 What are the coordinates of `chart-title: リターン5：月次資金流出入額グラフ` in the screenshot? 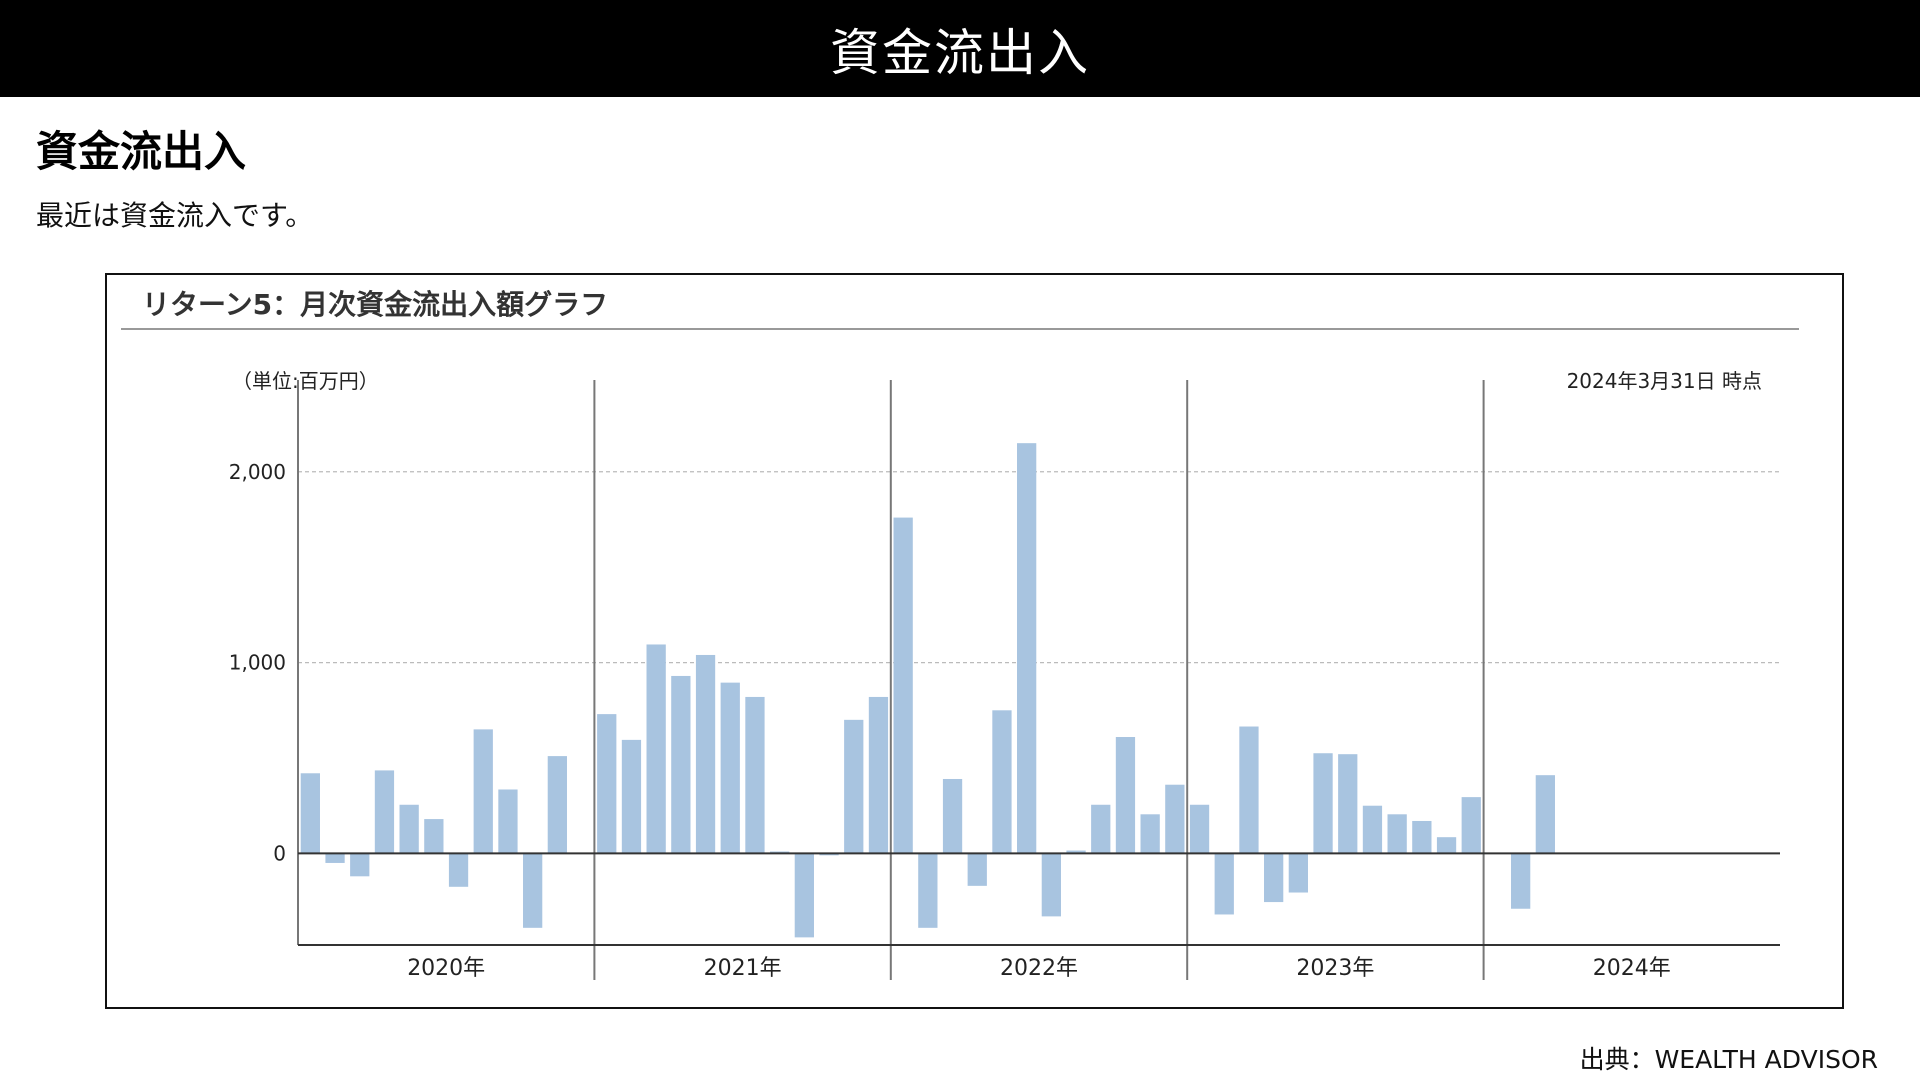 It's located at (375, 304).